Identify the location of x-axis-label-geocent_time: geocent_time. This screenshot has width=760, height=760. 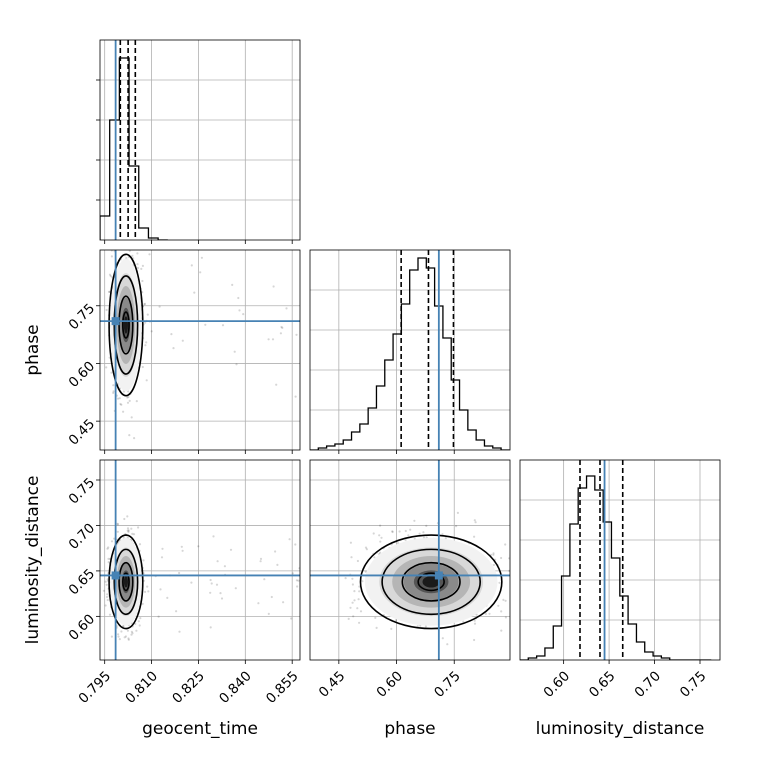
(200, 729).